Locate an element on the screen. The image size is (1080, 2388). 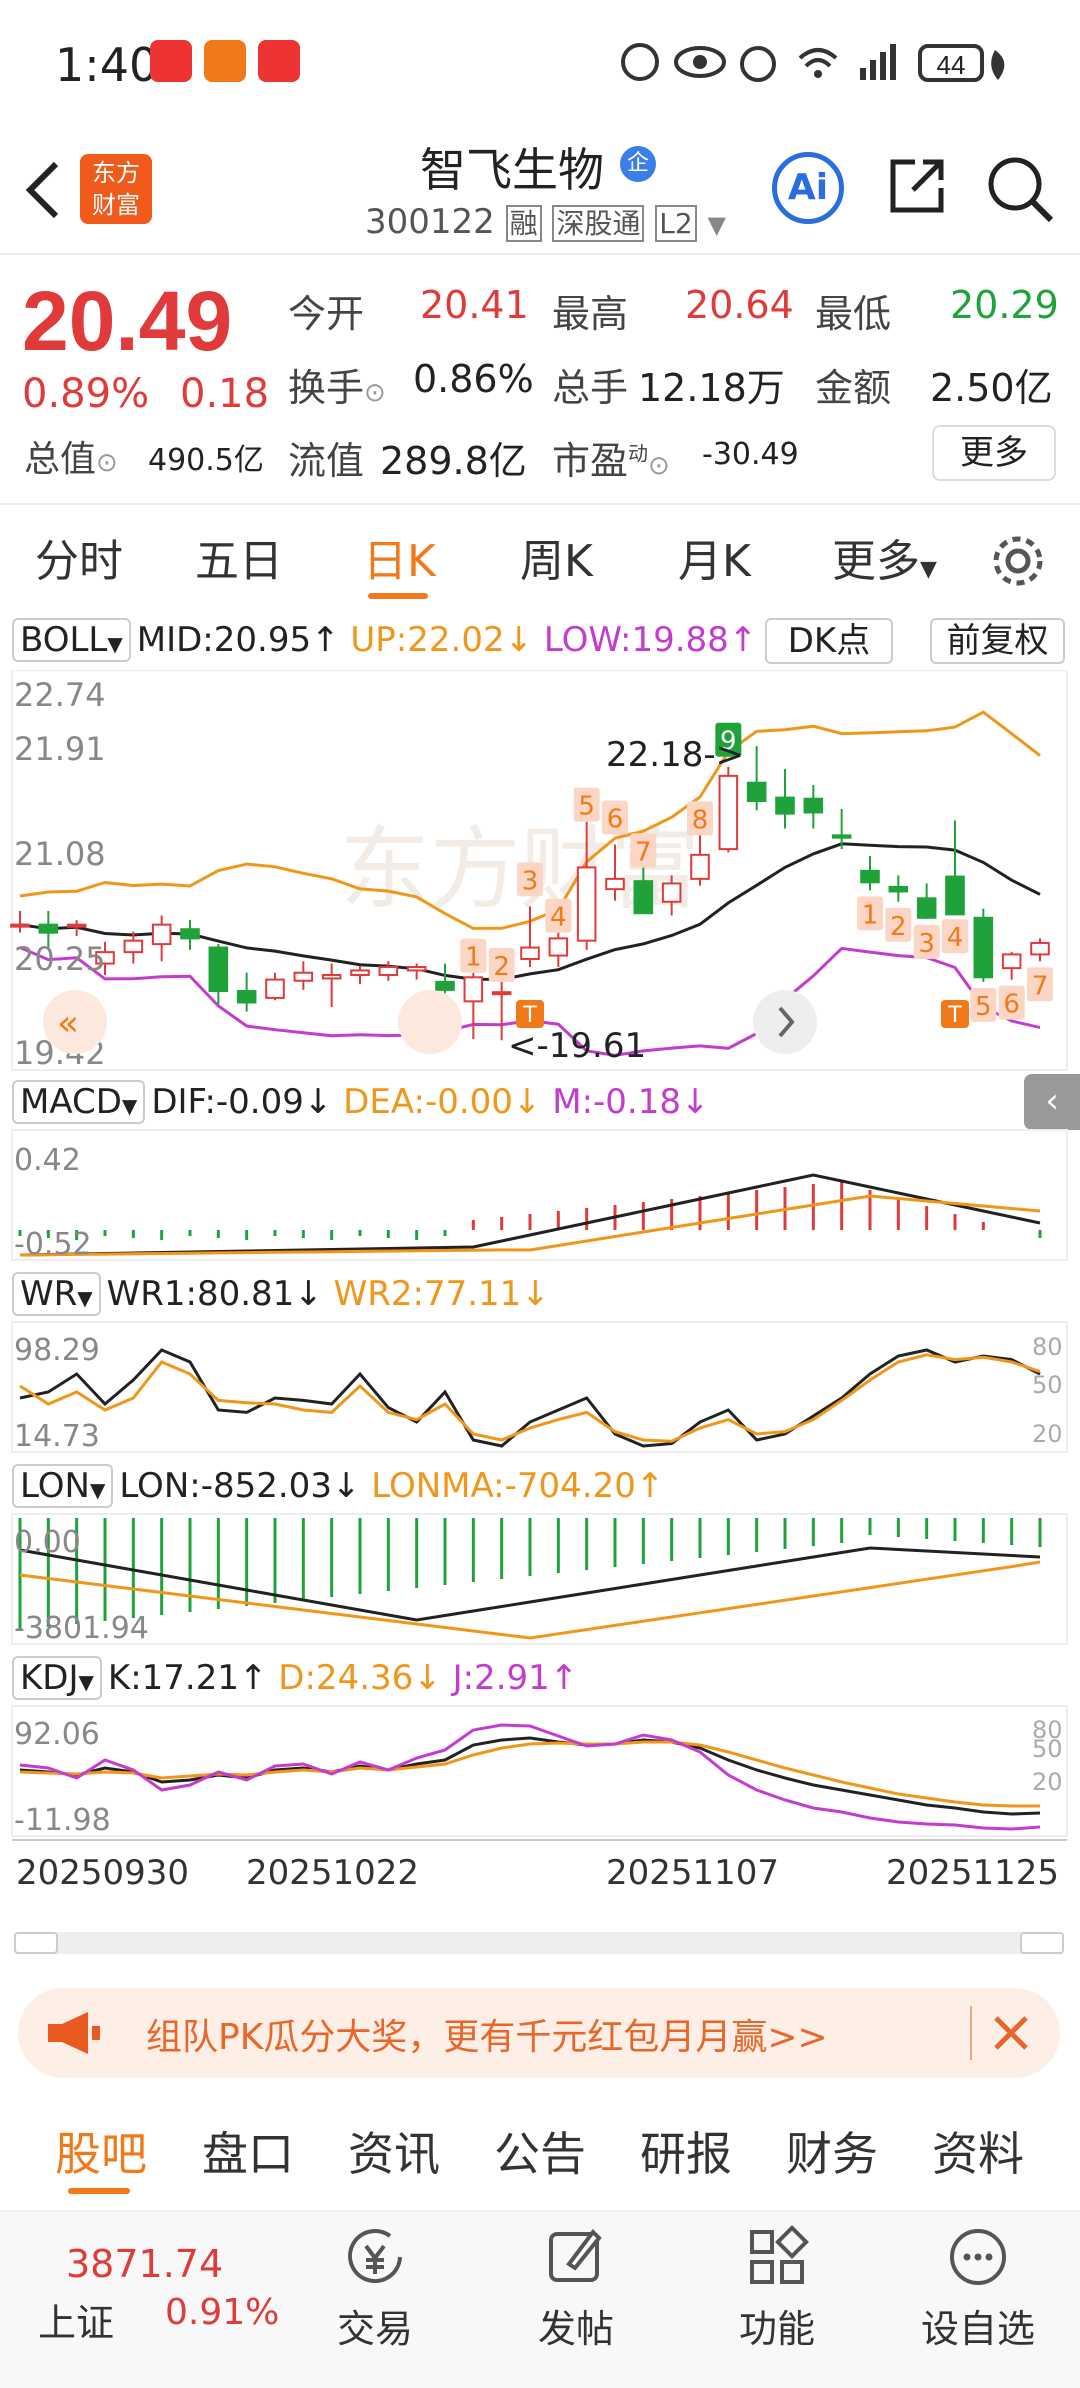
y-tick: 14.73 is located at coordinates (57, 1436).